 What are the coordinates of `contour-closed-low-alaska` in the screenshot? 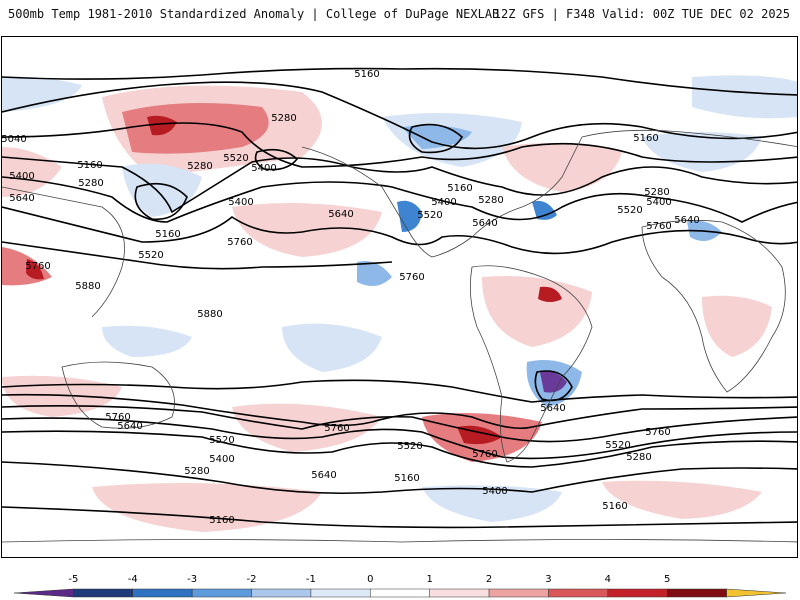 It's located at (161, 201).